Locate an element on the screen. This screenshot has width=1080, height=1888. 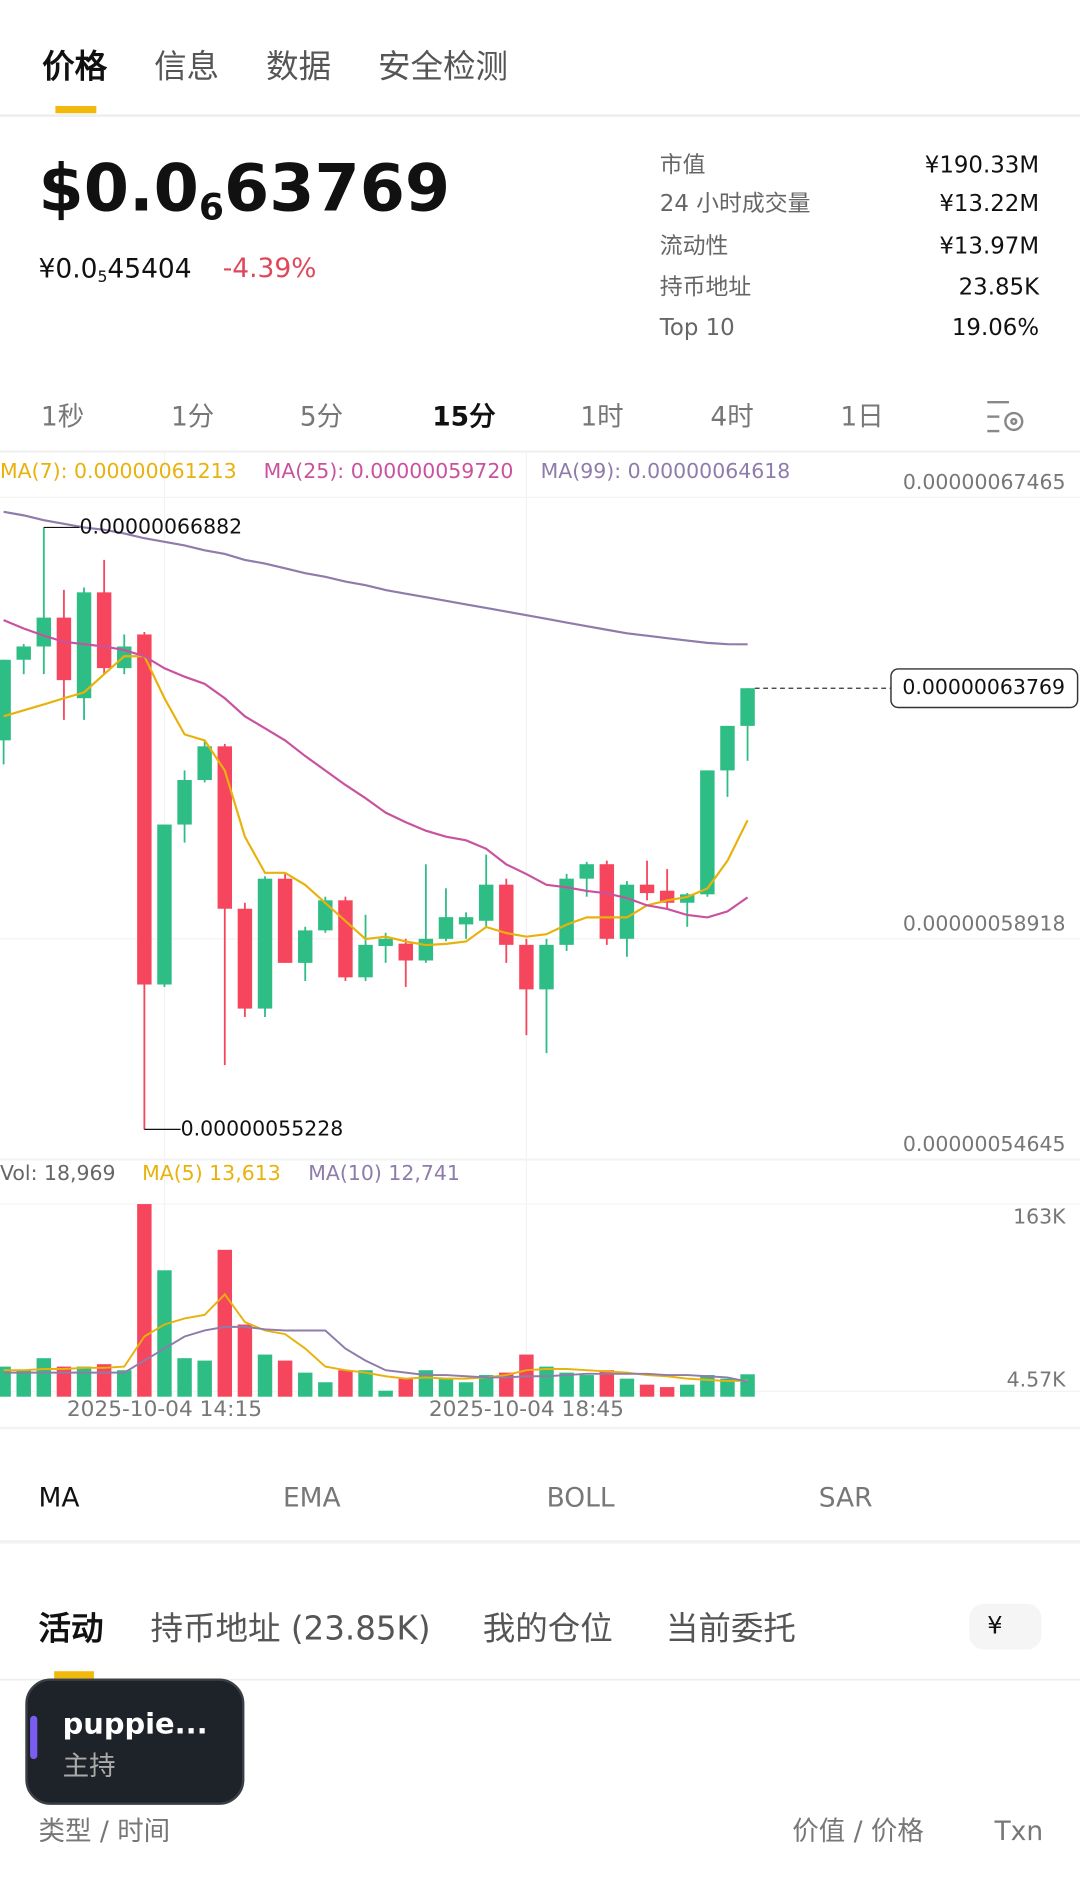
high-label: 0.00000066882 is located at coordinates (160, 526).